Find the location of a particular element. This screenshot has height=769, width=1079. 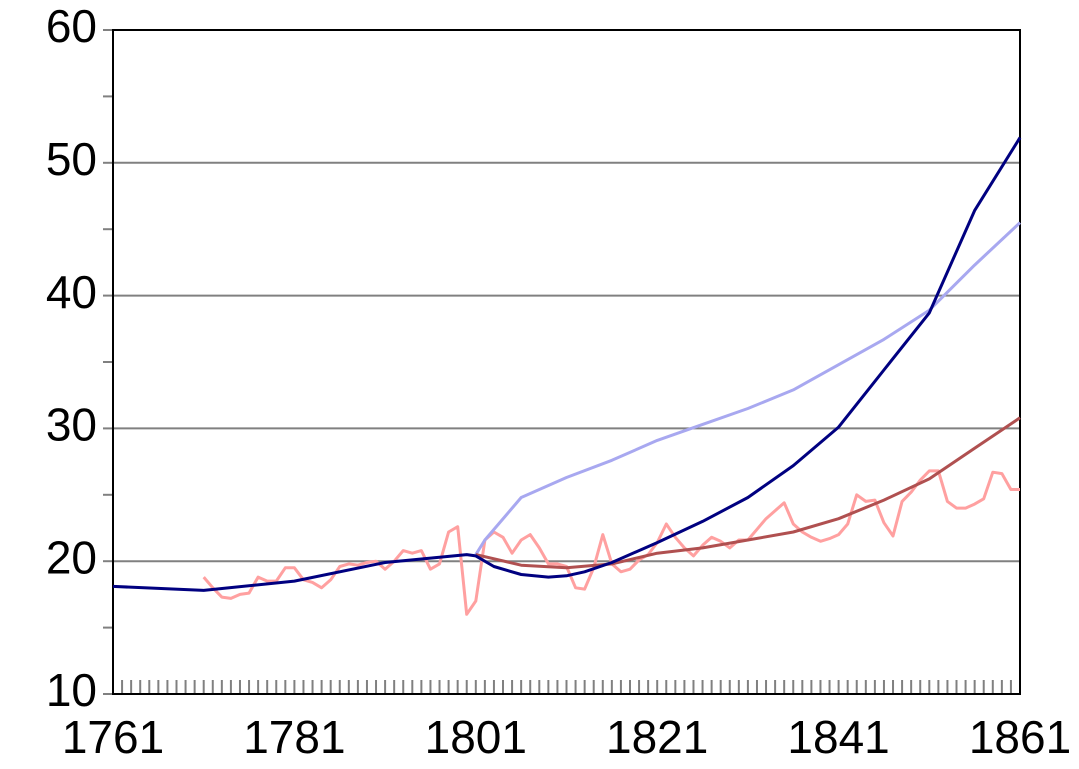

series-line is located at coordinates (748, 493).